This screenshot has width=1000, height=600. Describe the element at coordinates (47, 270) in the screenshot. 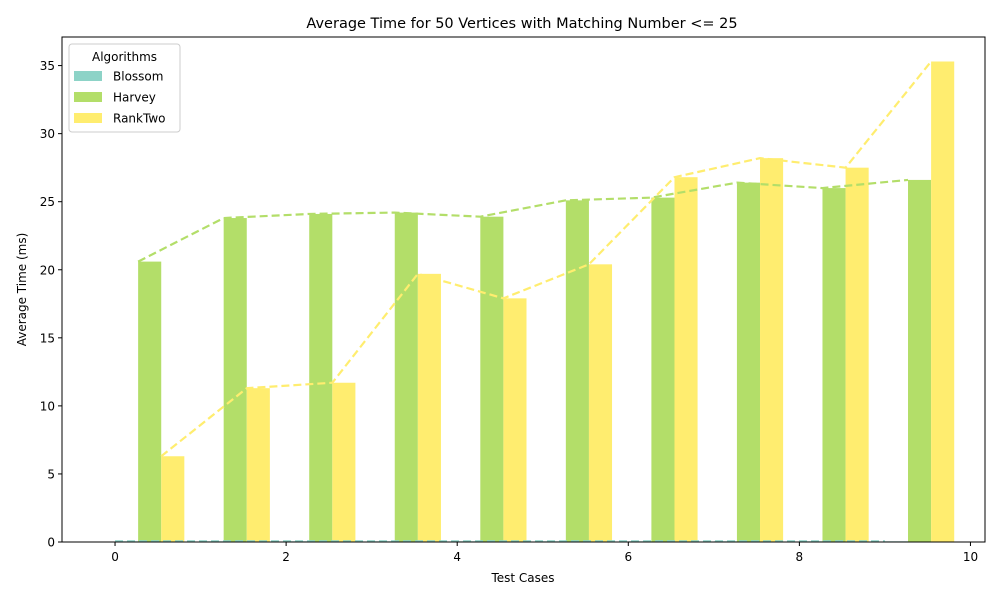

I see `y-tick-label: 20` at that location.